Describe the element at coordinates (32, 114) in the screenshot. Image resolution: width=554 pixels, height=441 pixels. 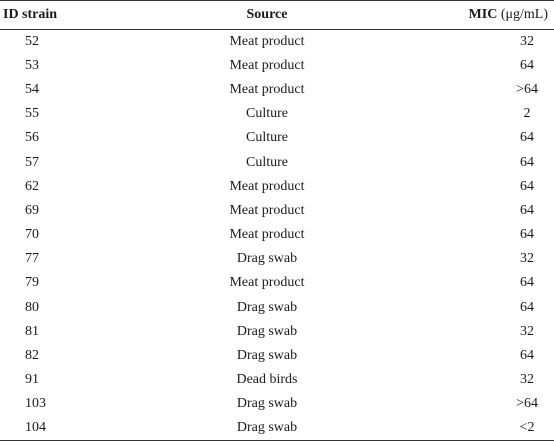
I see `cell-id-strain: 55` at that location.